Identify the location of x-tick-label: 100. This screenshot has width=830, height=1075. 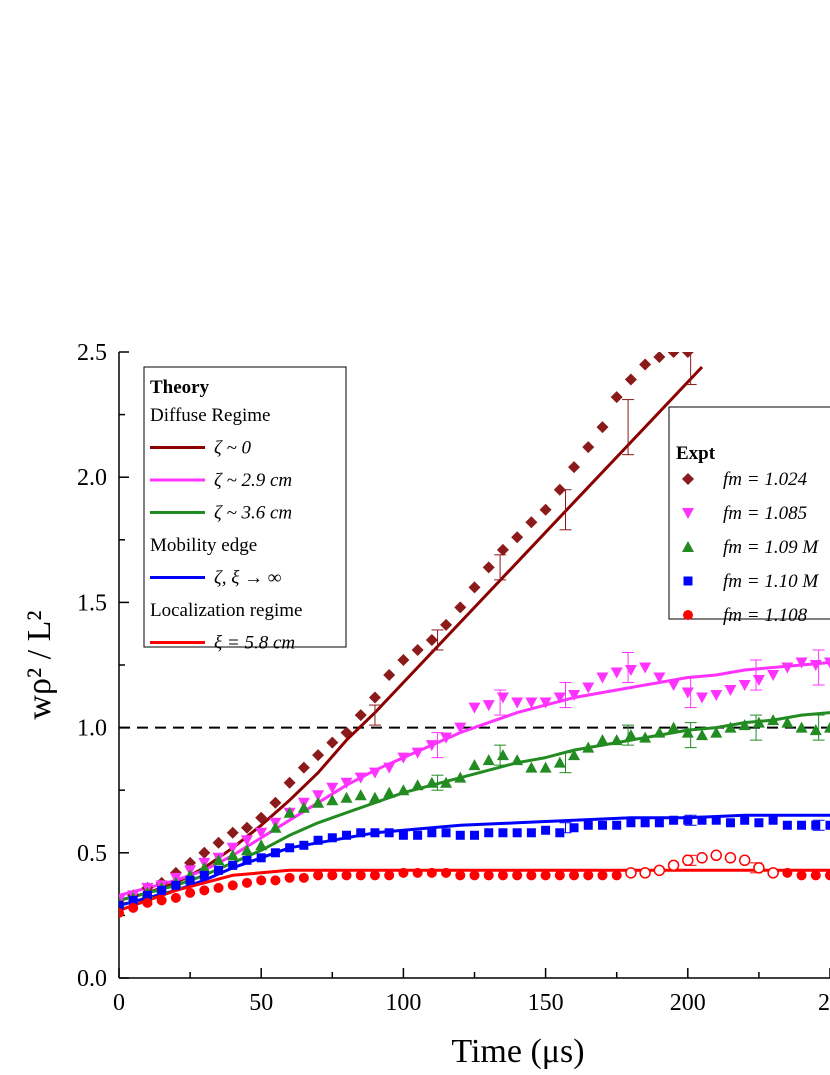
(403, 1003).